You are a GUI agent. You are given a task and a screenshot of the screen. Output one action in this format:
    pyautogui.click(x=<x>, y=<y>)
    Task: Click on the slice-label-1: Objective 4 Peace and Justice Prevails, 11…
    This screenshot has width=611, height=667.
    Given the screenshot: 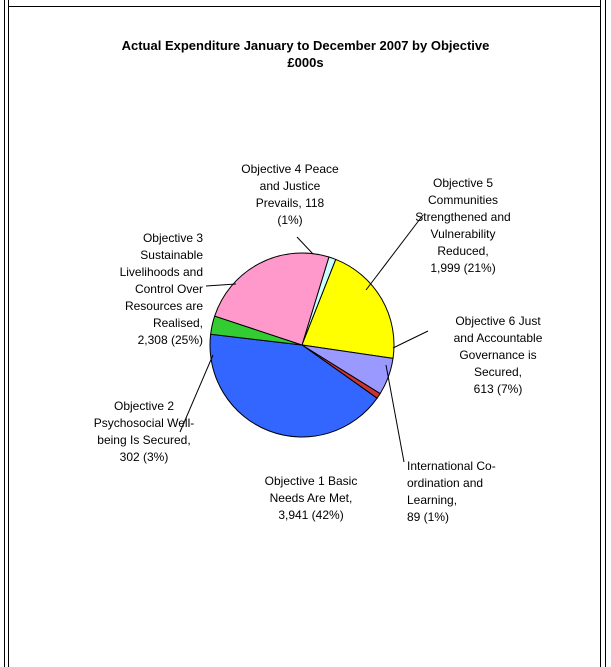 What is the action you would take?
    pyautogui.click(x=290, y=194)
    